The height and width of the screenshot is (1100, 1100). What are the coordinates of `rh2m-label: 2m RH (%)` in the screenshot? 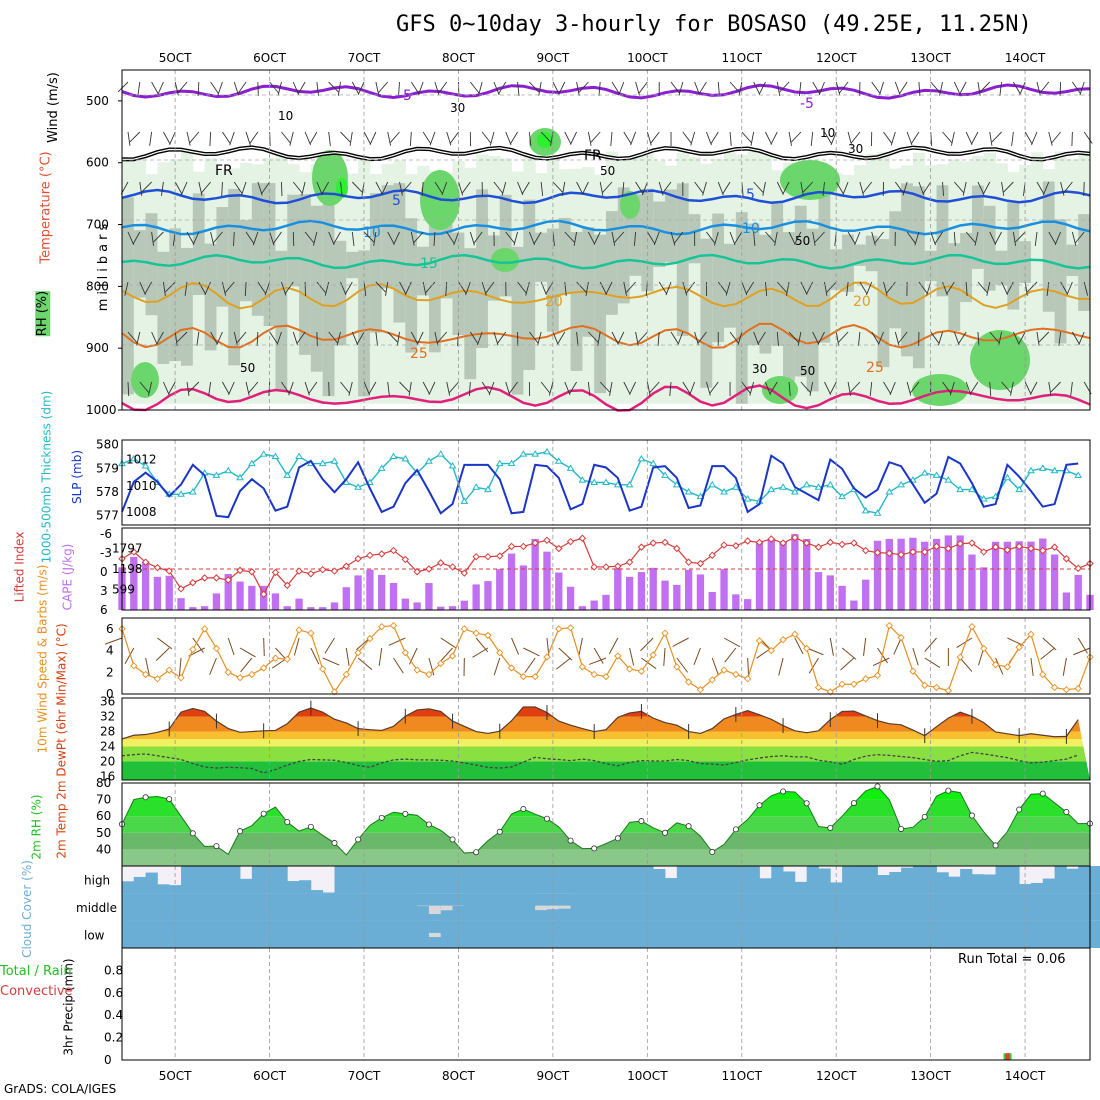 It's located at (36, 827).